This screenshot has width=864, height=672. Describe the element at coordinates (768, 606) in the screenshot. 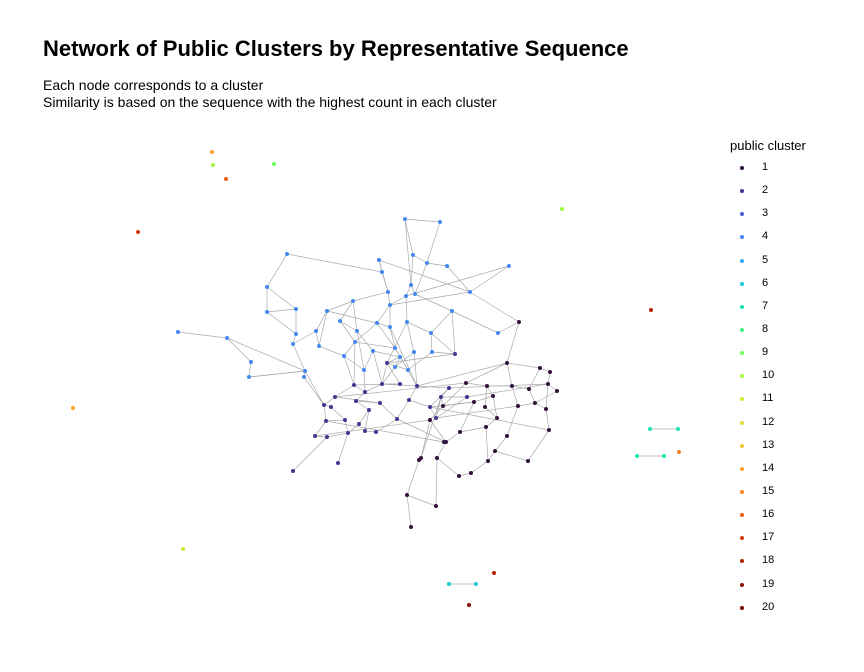

I see `legend-label: 20` at that location.